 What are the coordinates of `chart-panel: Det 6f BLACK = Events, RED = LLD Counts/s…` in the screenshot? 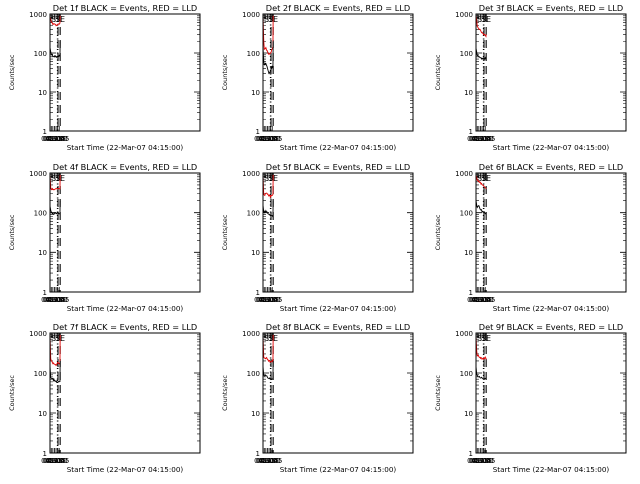 It's located at (530, 237).